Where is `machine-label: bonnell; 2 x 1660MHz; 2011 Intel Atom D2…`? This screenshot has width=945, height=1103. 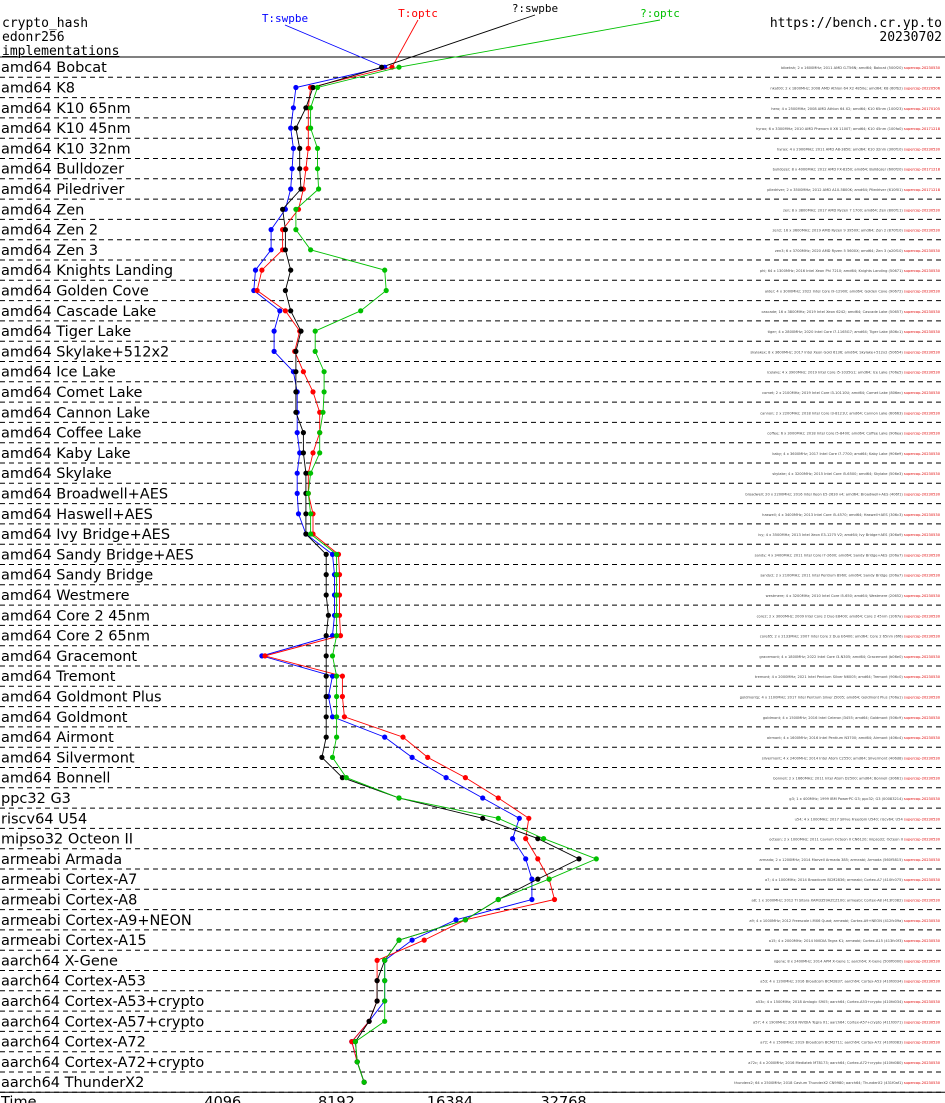
machine-label: bonnell; 2 x 1660MHz; 2011 Intel Atom D2… is located at coordinates (838, 779).